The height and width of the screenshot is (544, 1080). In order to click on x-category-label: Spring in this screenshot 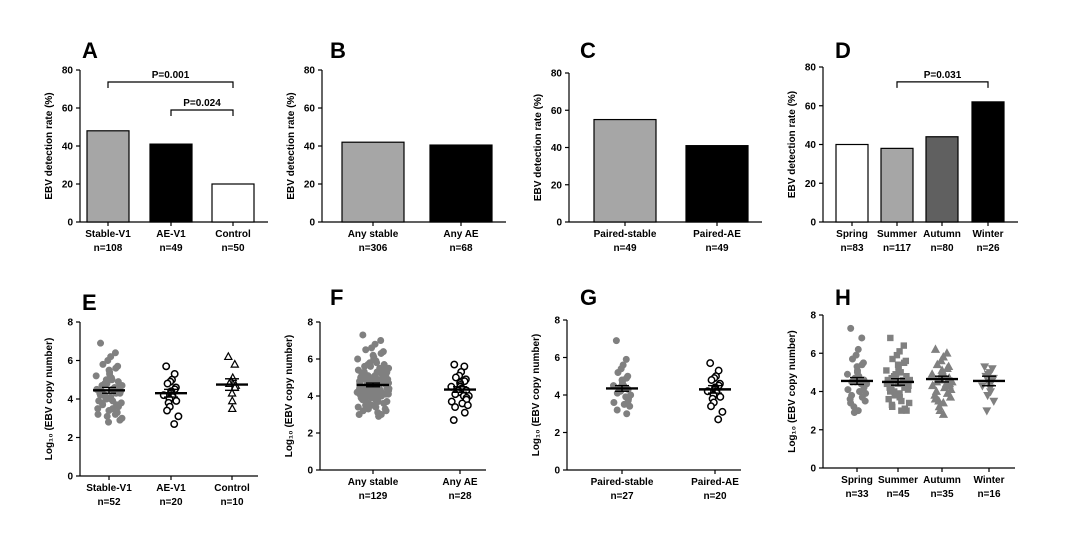, I will do `click(852, 234)`.